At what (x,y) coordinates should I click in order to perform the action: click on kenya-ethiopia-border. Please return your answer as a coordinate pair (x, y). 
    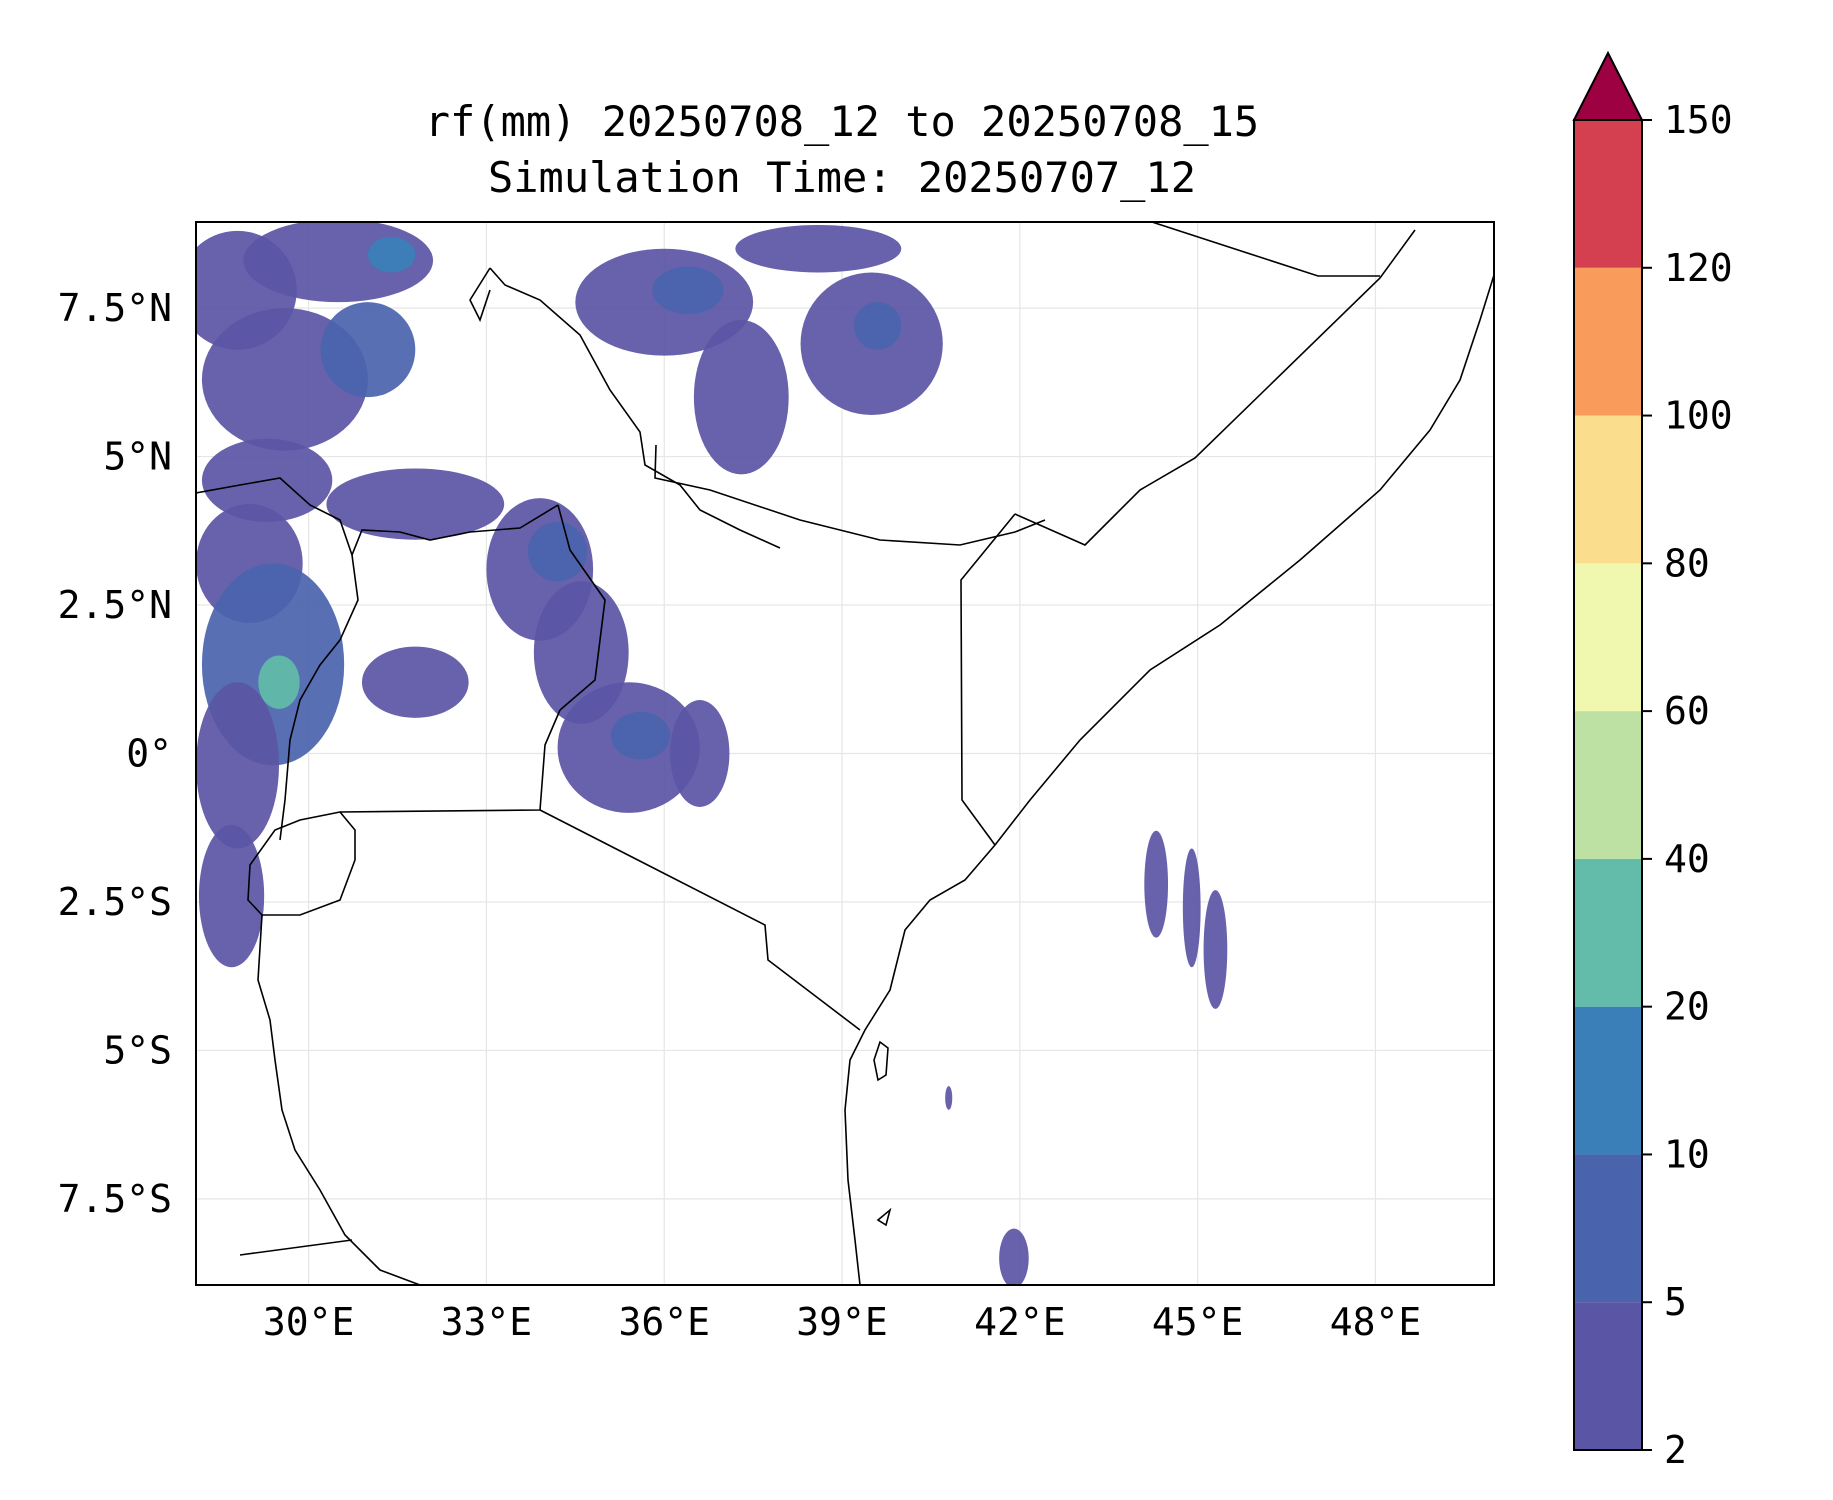
    Looking at the image, I should click on (850, 495).